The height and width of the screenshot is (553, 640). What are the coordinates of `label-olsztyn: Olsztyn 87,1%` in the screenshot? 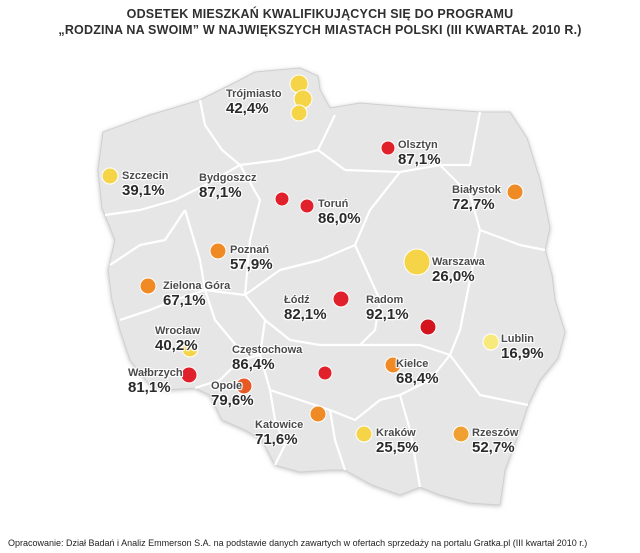 It's located at (419, 154).